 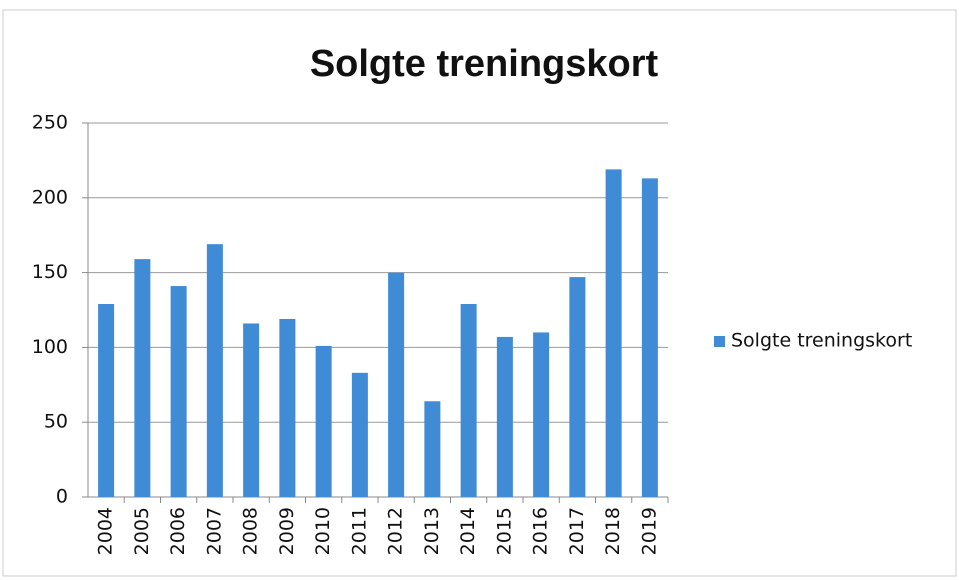 I want to click on y-tick-label: 100, so click(x=50, y=347).